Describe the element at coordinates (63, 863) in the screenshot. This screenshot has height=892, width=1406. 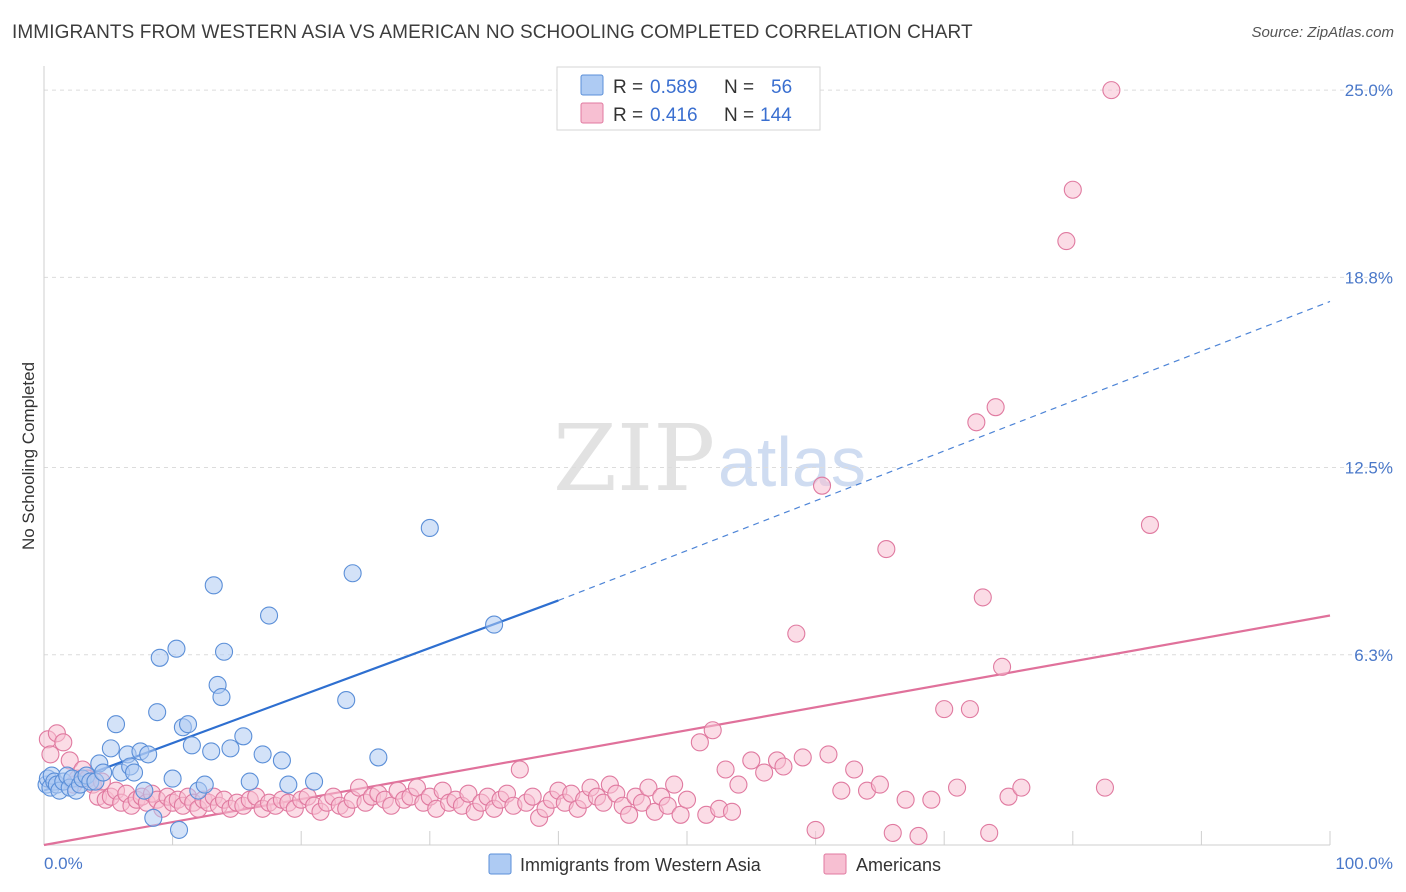
I see `x-tick-label-0: 0.0%` at that location.